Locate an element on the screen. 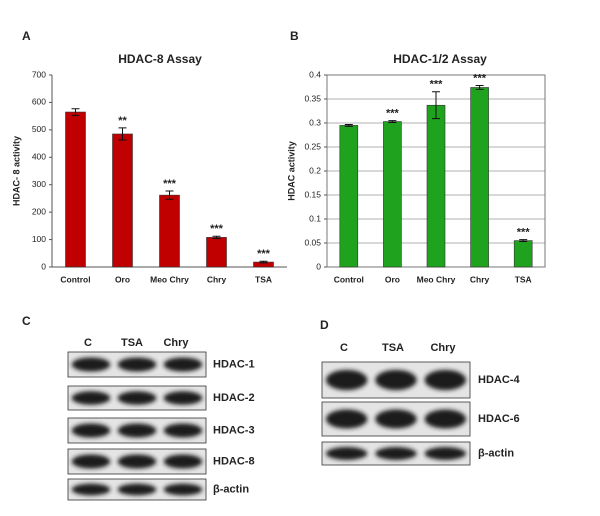 The image size is (600, 516). row-label: HDAC-2 is located at coordinates (234, 398).